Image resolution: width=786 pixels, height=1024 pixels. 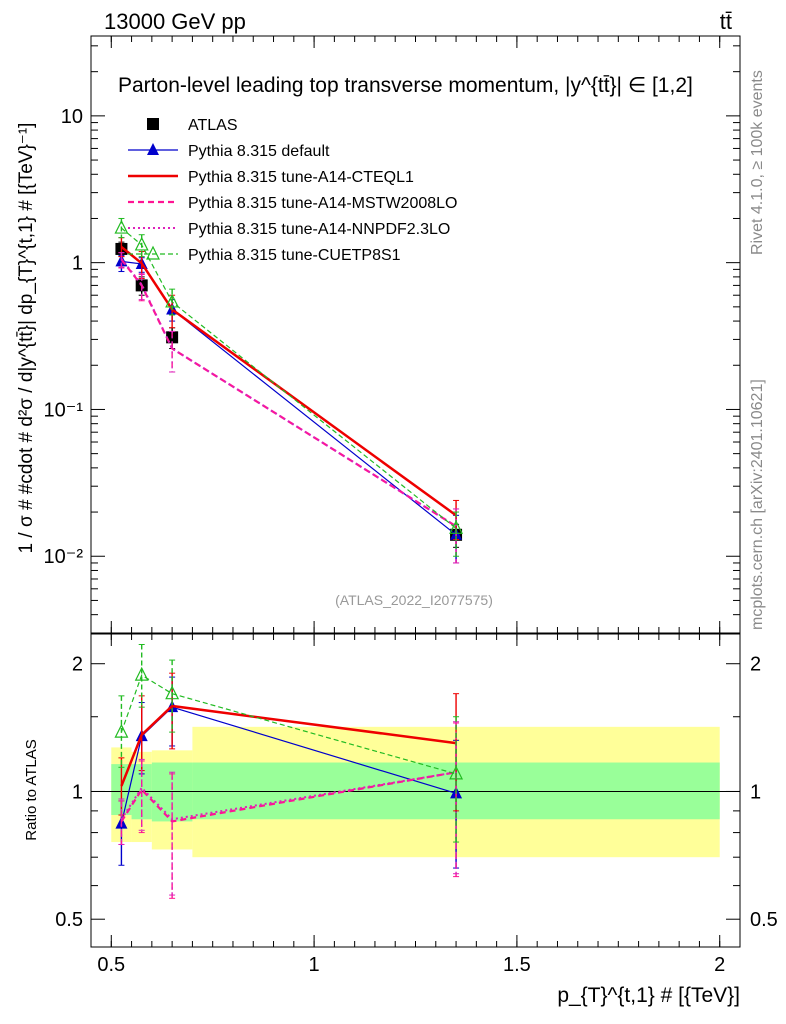 I want to click on ratio-uncertainty-bands, so click(x=415, y=792).